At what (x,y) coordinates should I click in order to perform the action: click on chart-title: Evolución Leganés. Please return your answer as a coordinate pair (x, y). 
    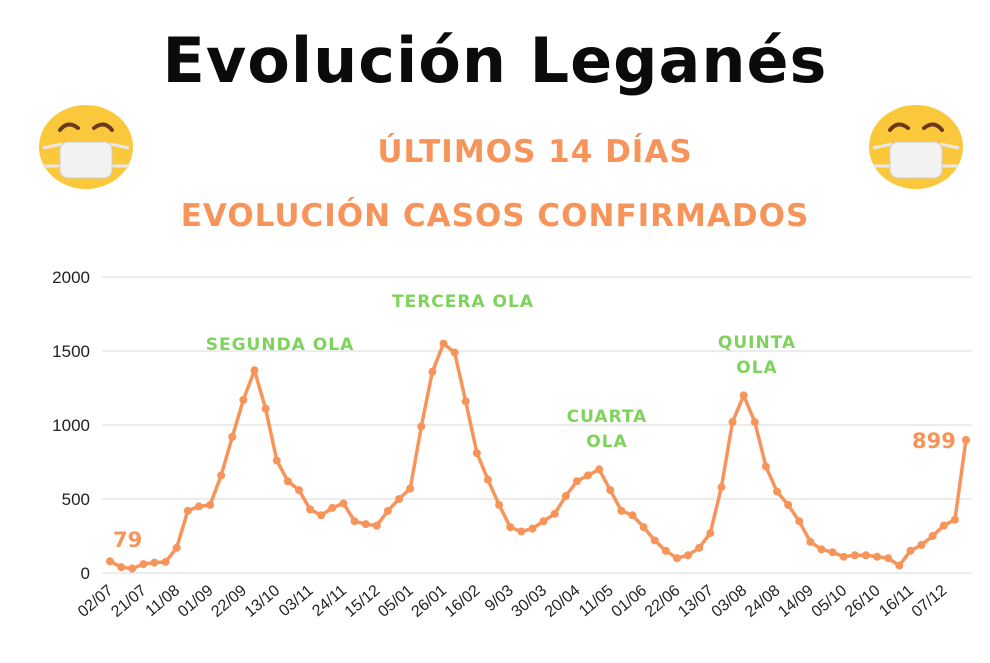
    Looking at the image, I should click on (495, 60).